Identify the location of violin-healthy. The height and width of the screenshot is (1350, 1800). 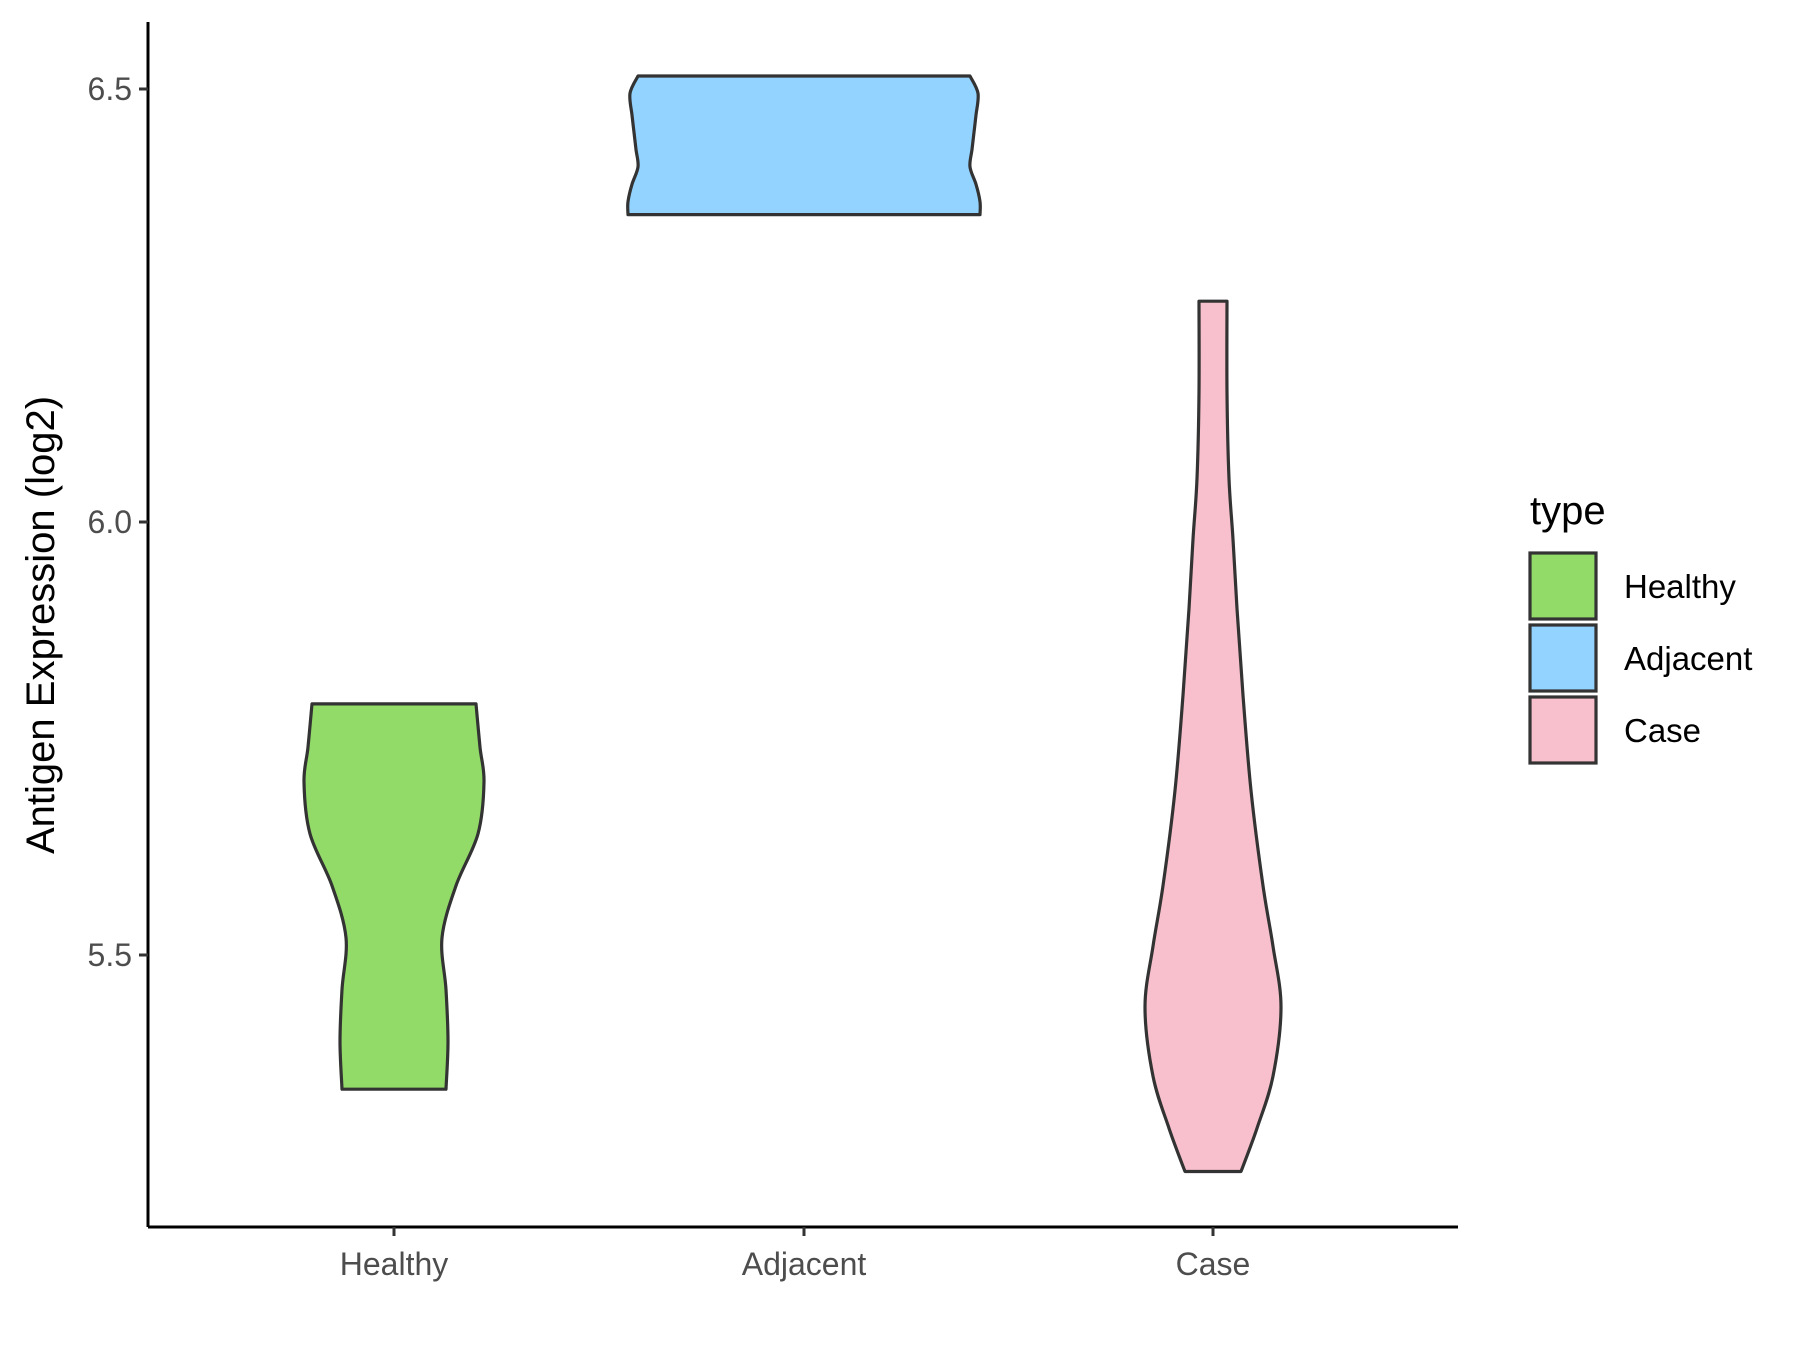
(394, 896).